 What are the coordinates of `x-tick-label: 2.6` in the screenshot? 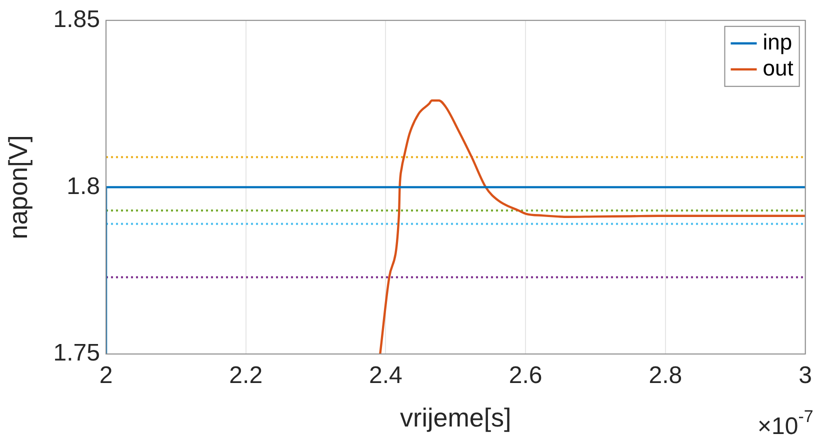 It's located at (525, 376).